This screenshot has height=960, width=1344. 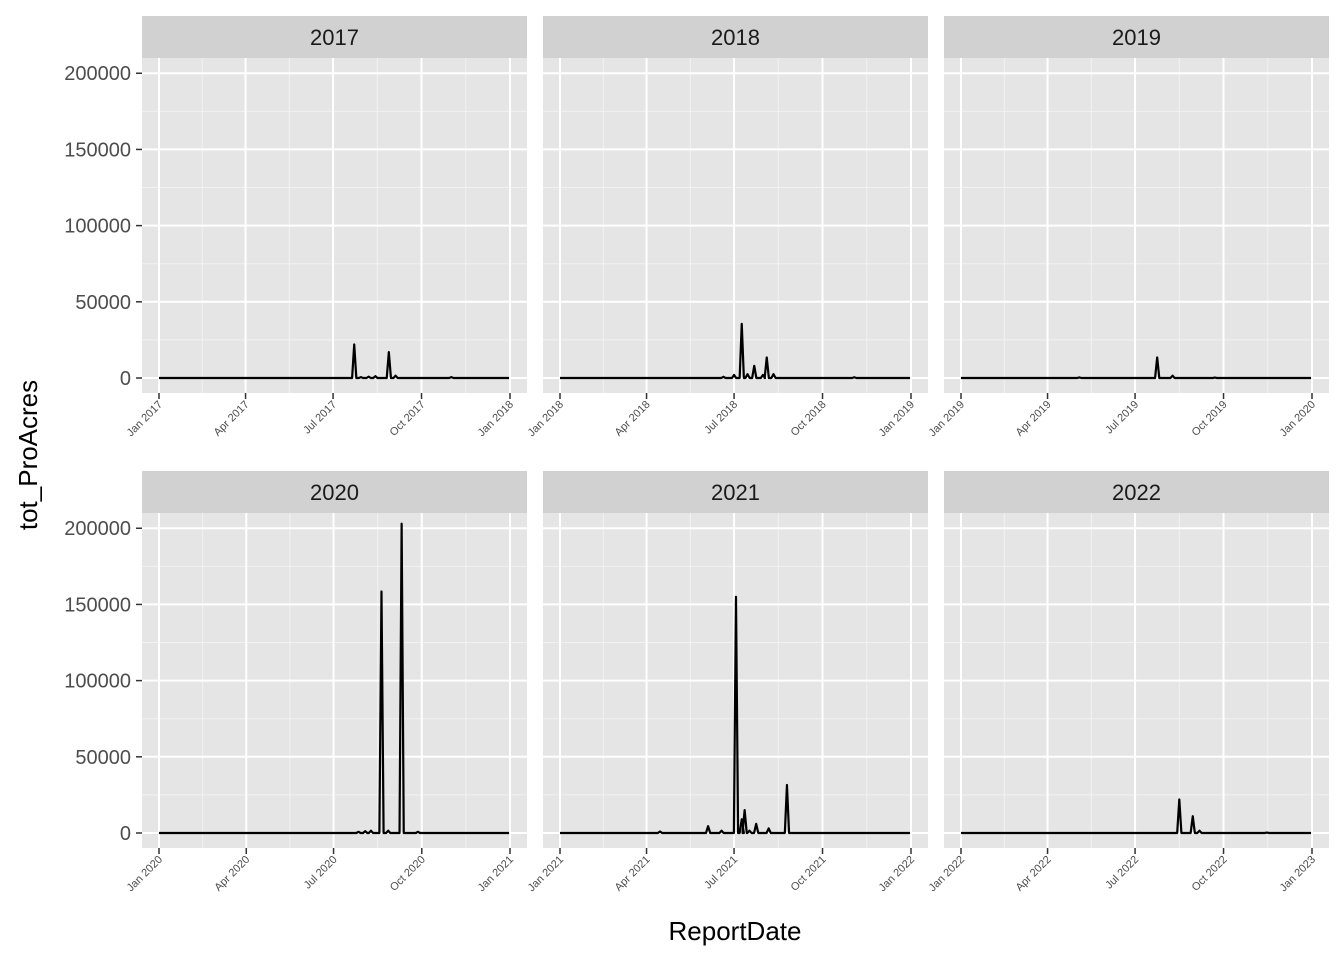 I want to click on x-tick-label: Apr 2021, so click(x=633, y=874).